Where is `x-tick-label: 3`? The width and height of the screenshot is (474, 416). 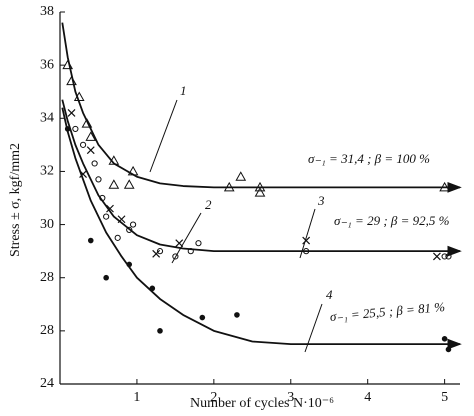
x-tick-label: 3 is located at coordinates (290, 397).